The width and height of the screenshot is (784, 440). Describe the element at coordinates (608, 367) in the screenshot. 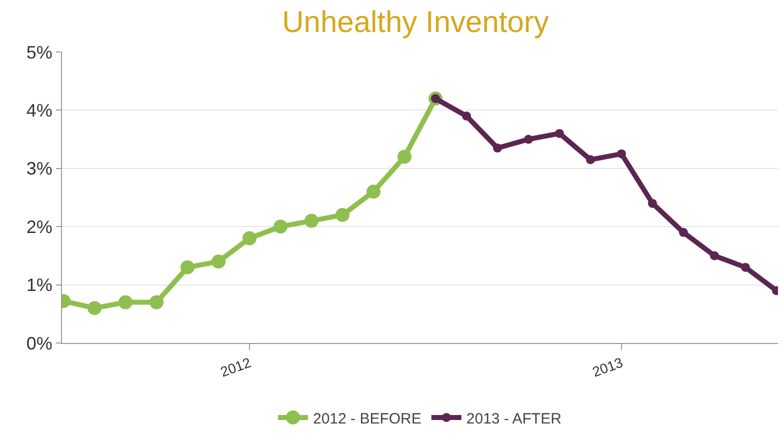

I see `x-tick-label: 2013` at that location.